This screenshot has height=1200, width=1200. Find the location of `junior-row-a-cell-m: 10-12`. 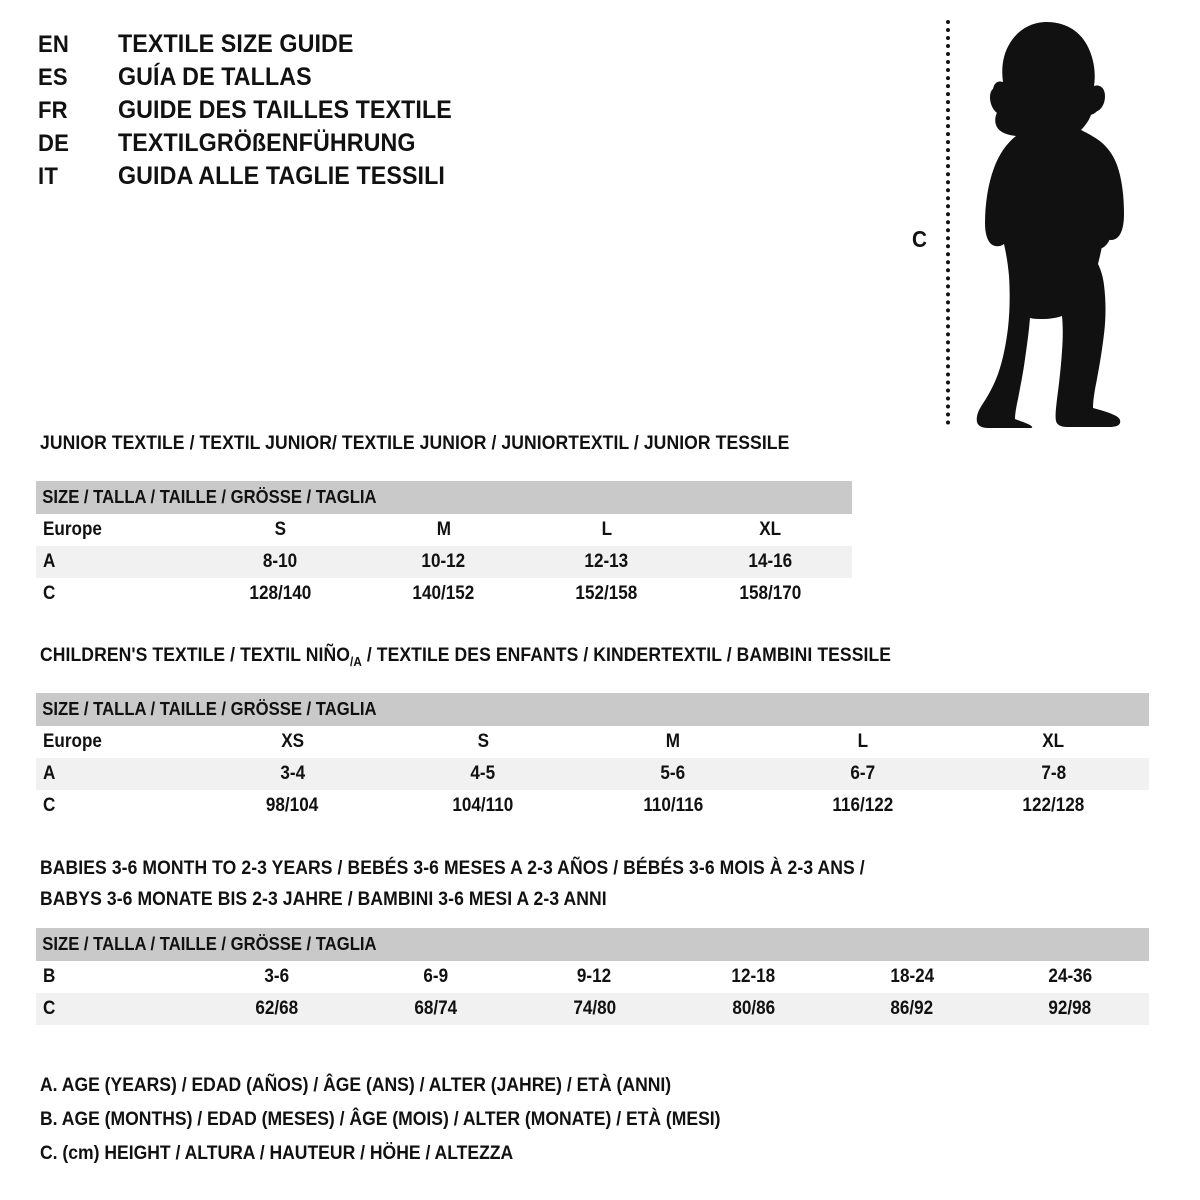

junior-row-a-cell-m: 10-12 is located at coordinates (443, 562).